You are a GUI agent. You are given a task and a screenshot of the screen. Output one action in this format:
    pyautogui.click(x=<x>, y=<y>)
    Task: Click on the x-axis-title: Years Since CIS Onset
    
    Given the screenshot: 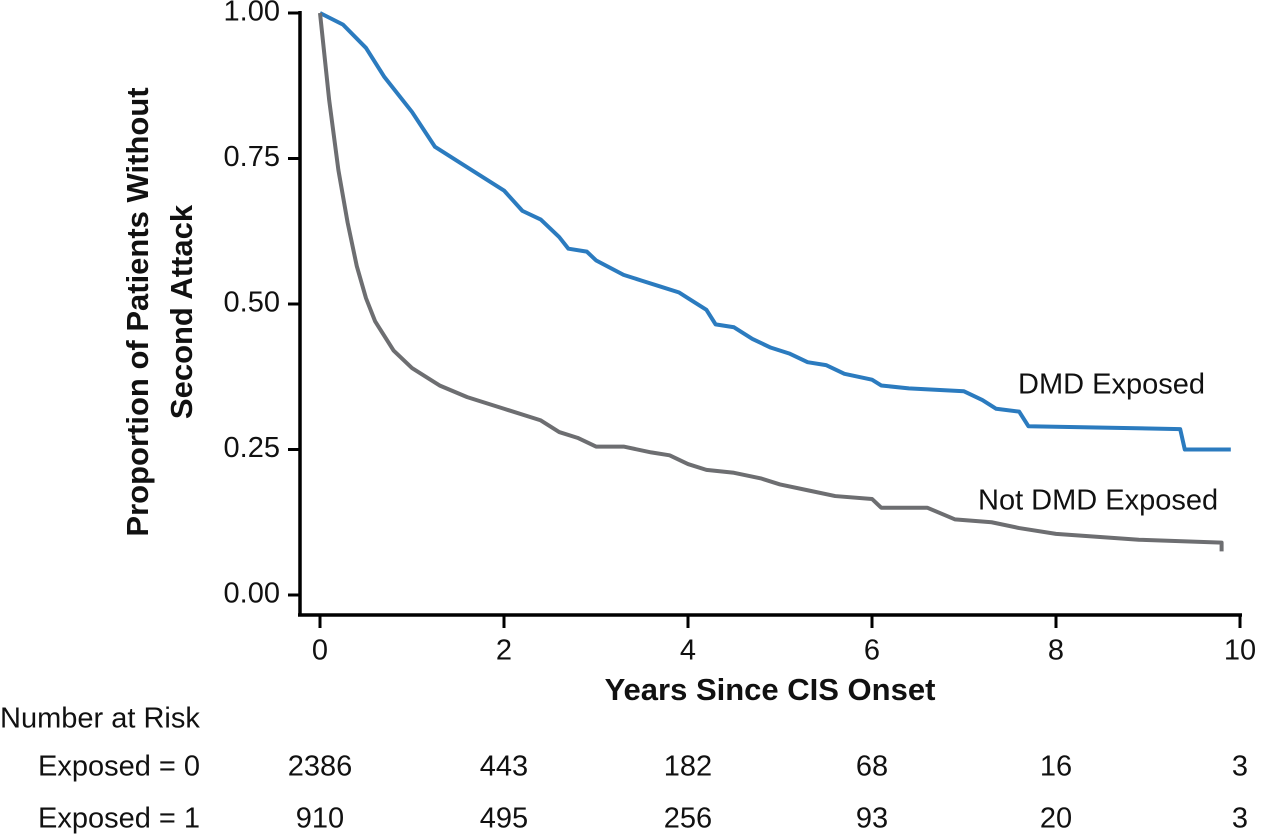 What is the action you would take?
    pyautogui.click(x=770, y=689)
    